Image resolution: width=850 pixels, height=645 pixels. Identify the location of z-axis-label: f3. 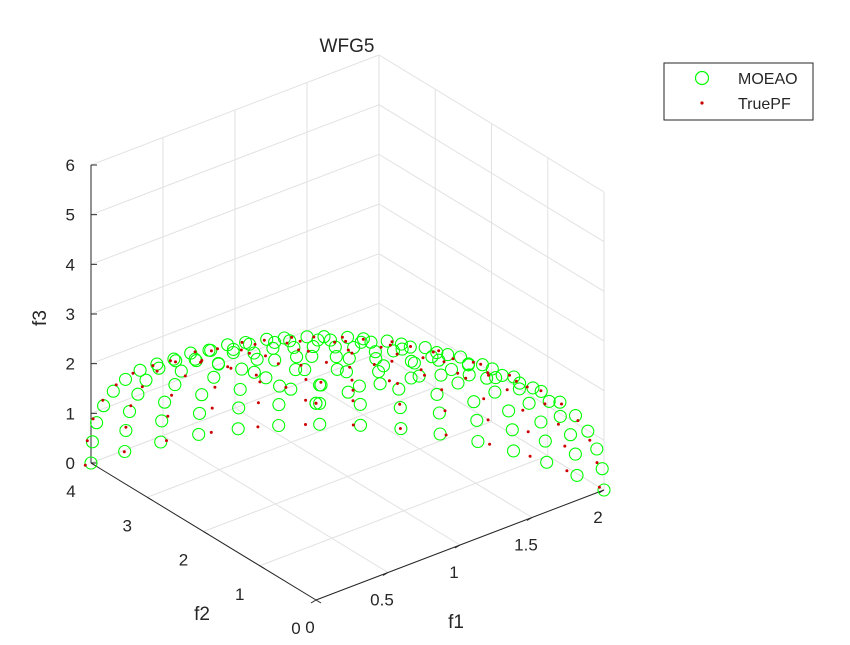
(40, 318).